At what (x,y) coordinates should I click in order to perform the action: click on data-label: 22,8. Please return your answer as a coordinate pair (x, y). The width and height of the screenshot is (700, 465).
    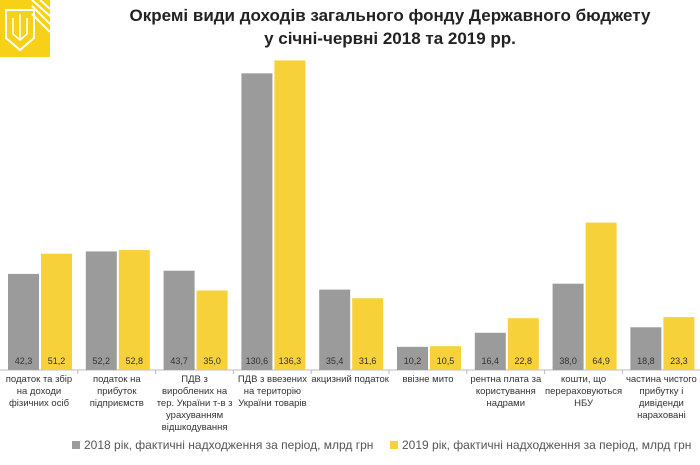
    Looking at the image, I should click on (524, 361).